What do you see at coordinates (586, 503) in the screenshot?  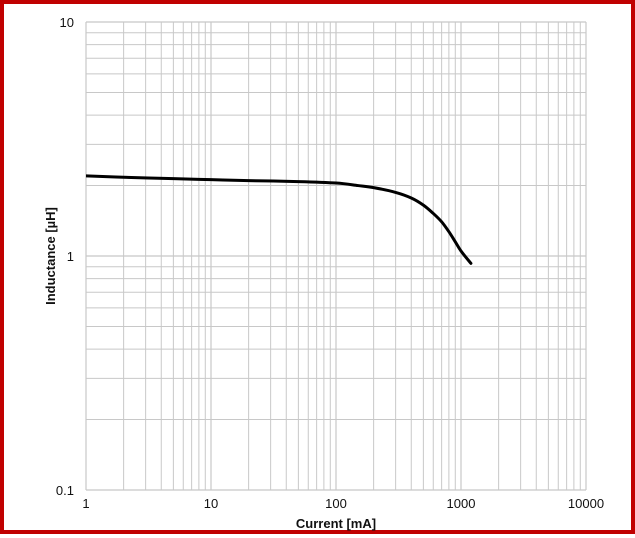 I see `x-tick-label: 10000` at bounding box center [586, 503].